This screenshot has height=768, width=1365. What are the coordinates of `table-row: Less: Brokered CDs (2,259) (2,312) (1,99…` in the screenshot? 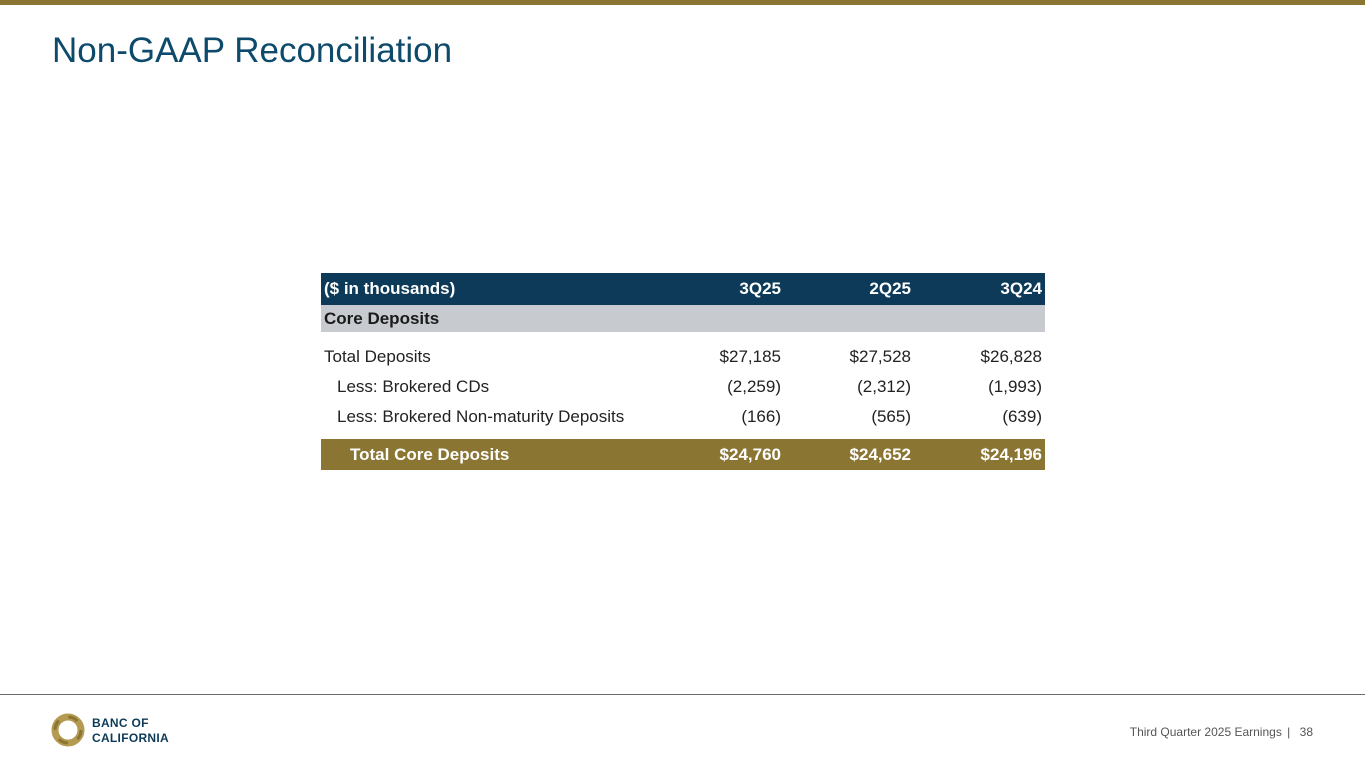 It's located at (683, 387).